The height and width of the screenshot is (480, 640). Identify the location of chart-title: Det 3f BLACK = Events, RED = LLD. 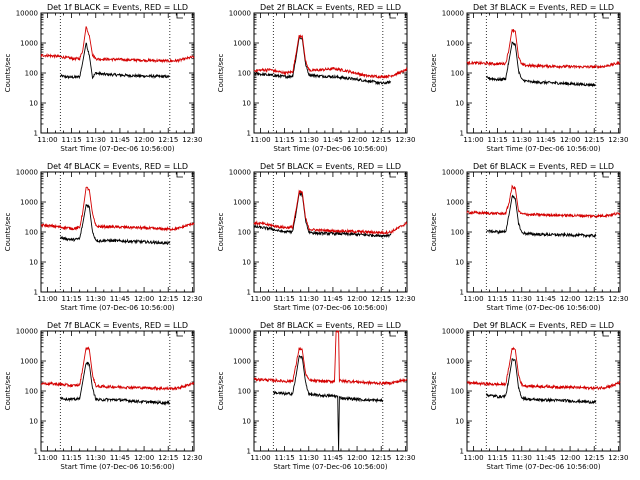
(543, 7).